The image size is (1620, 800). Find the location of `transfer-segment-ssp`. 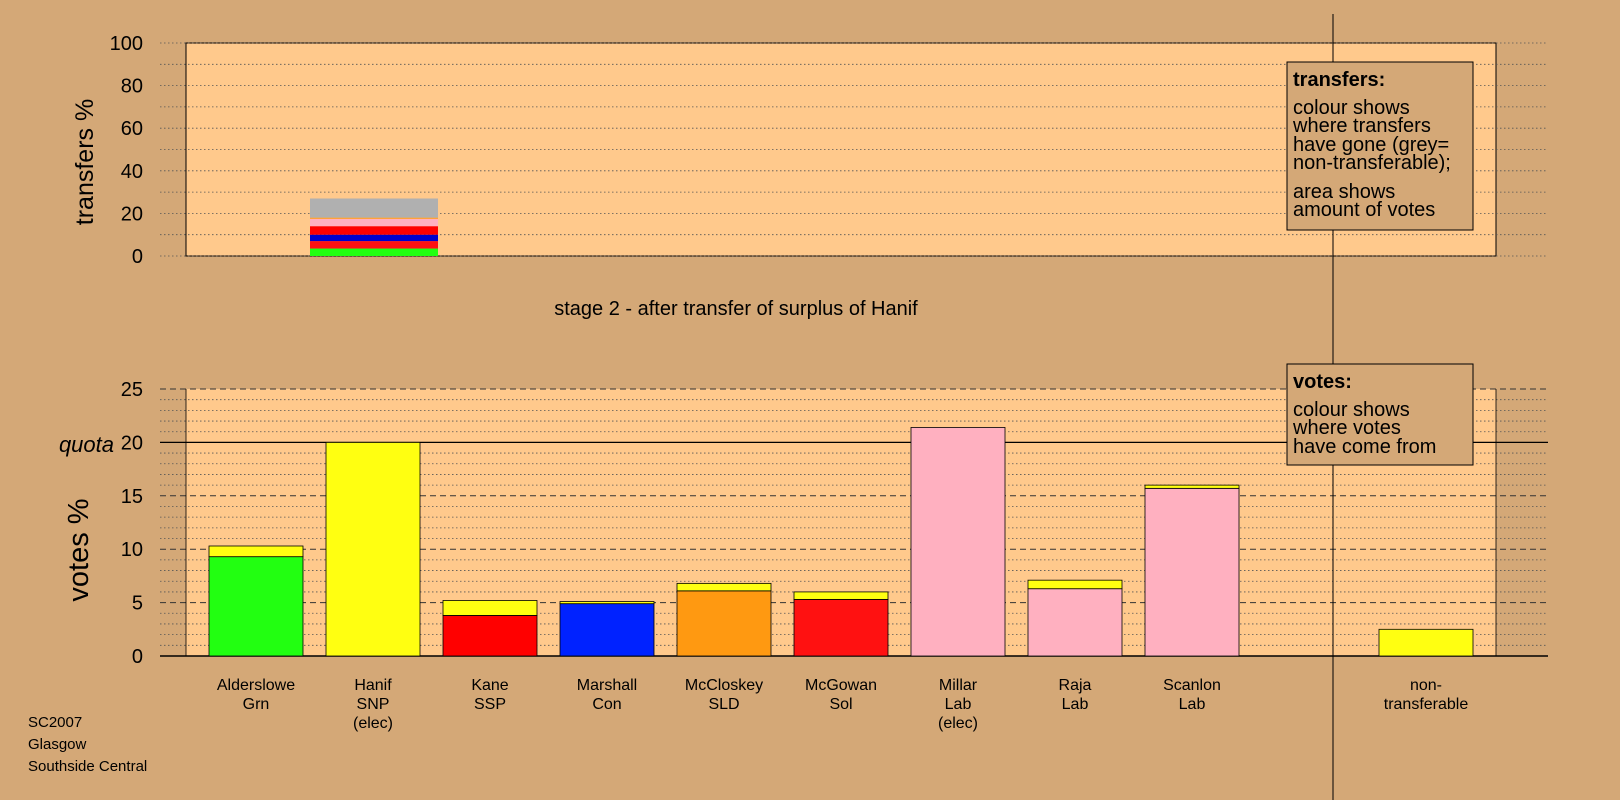

transfer-segment-ssp is located at coordinates (374, 230).